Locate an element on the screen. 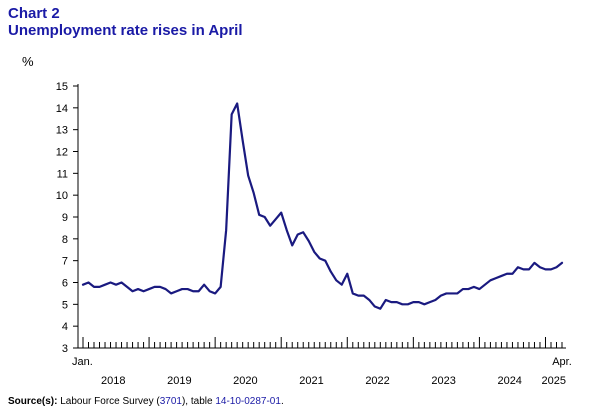  x-year-label: 2025 is located at coordinates (553, 381).